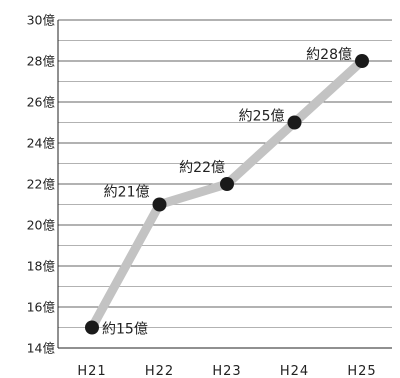  I want to click on y-tick-label: 18億, so click(41, 266).